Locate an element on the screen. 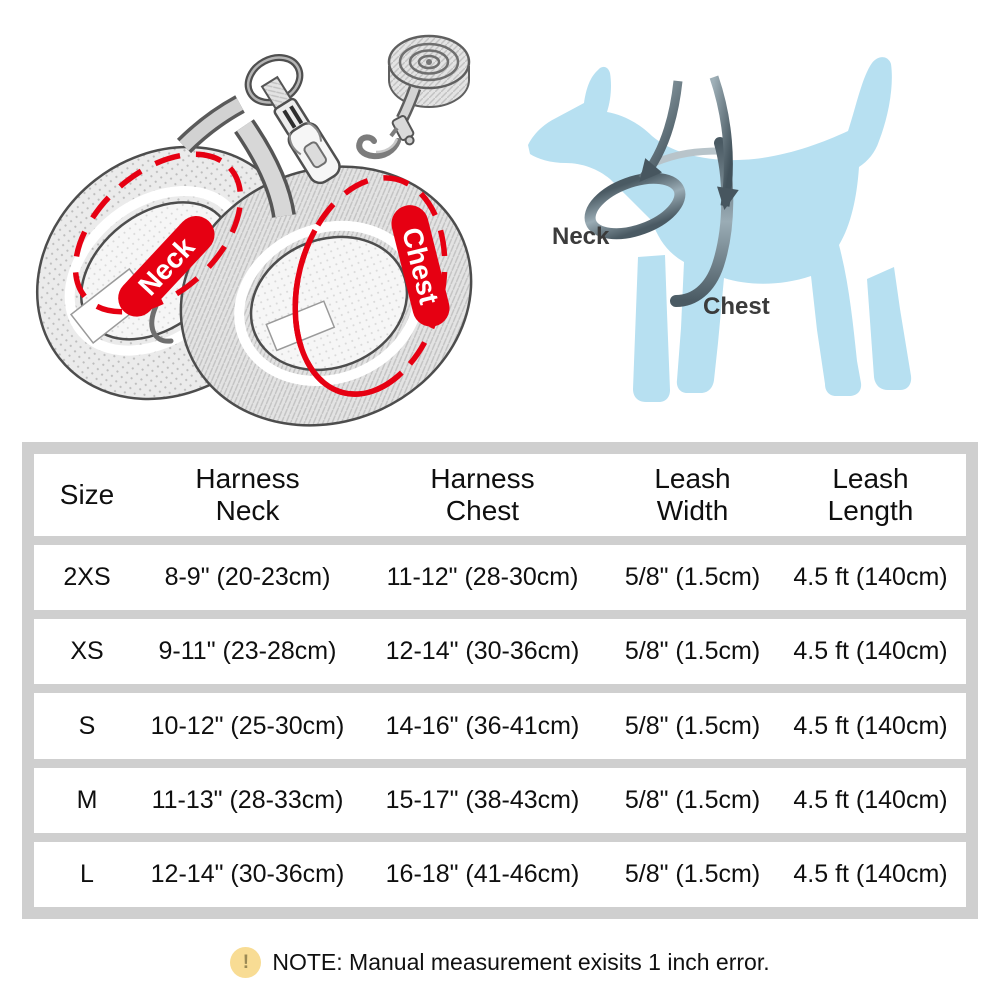 The width and height of the screenshot is (1000, 1000). harness-neck-cell: 12-14" (30-36cm) is located at coordinates (247, 873).